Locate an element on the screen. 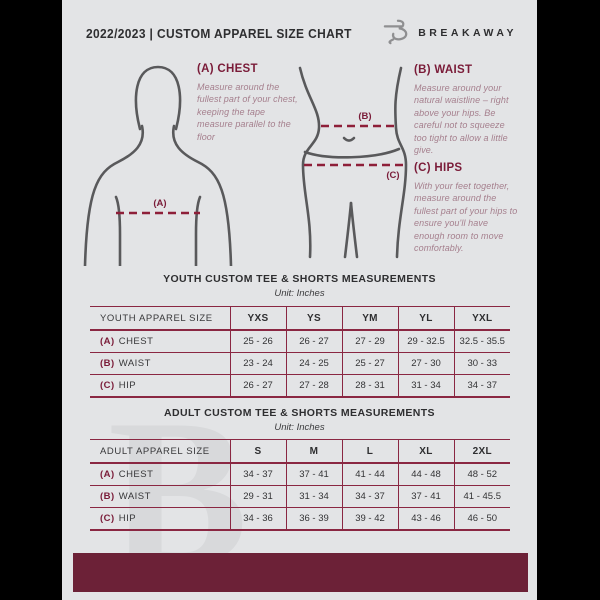 The width and height of the screenshot is (600, 600). breakaway-b-logo-icon is located at coordinates (397, 33).